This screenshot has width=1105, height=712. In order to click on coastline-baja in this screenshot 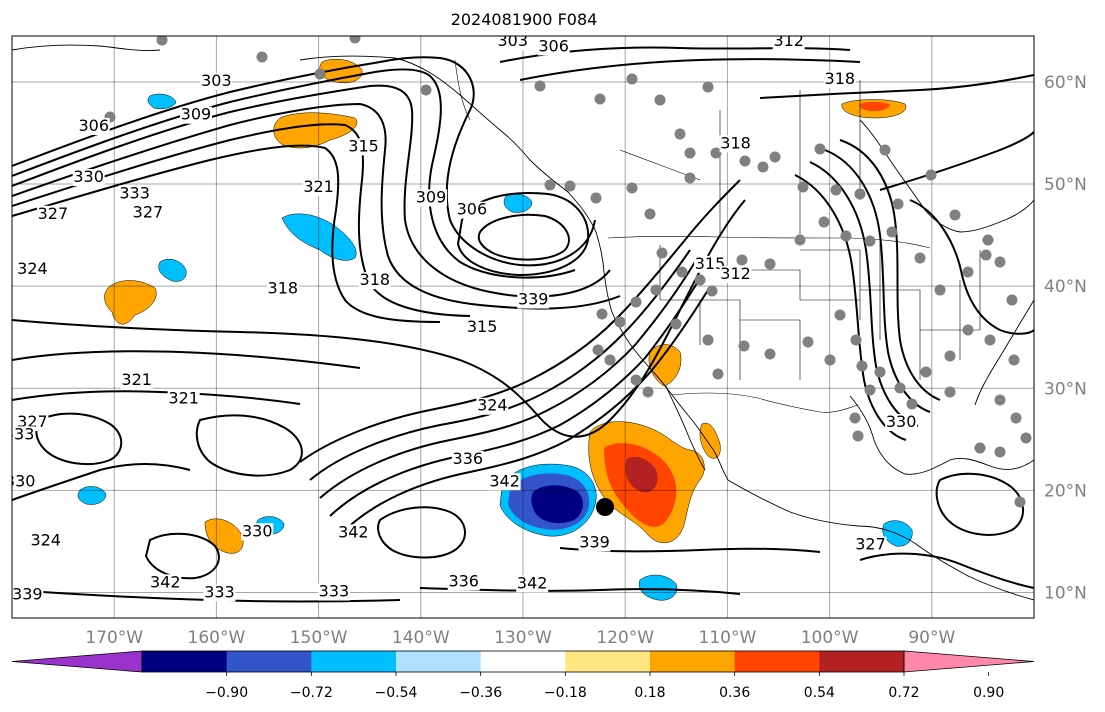, I will do `click(685, 428)`.